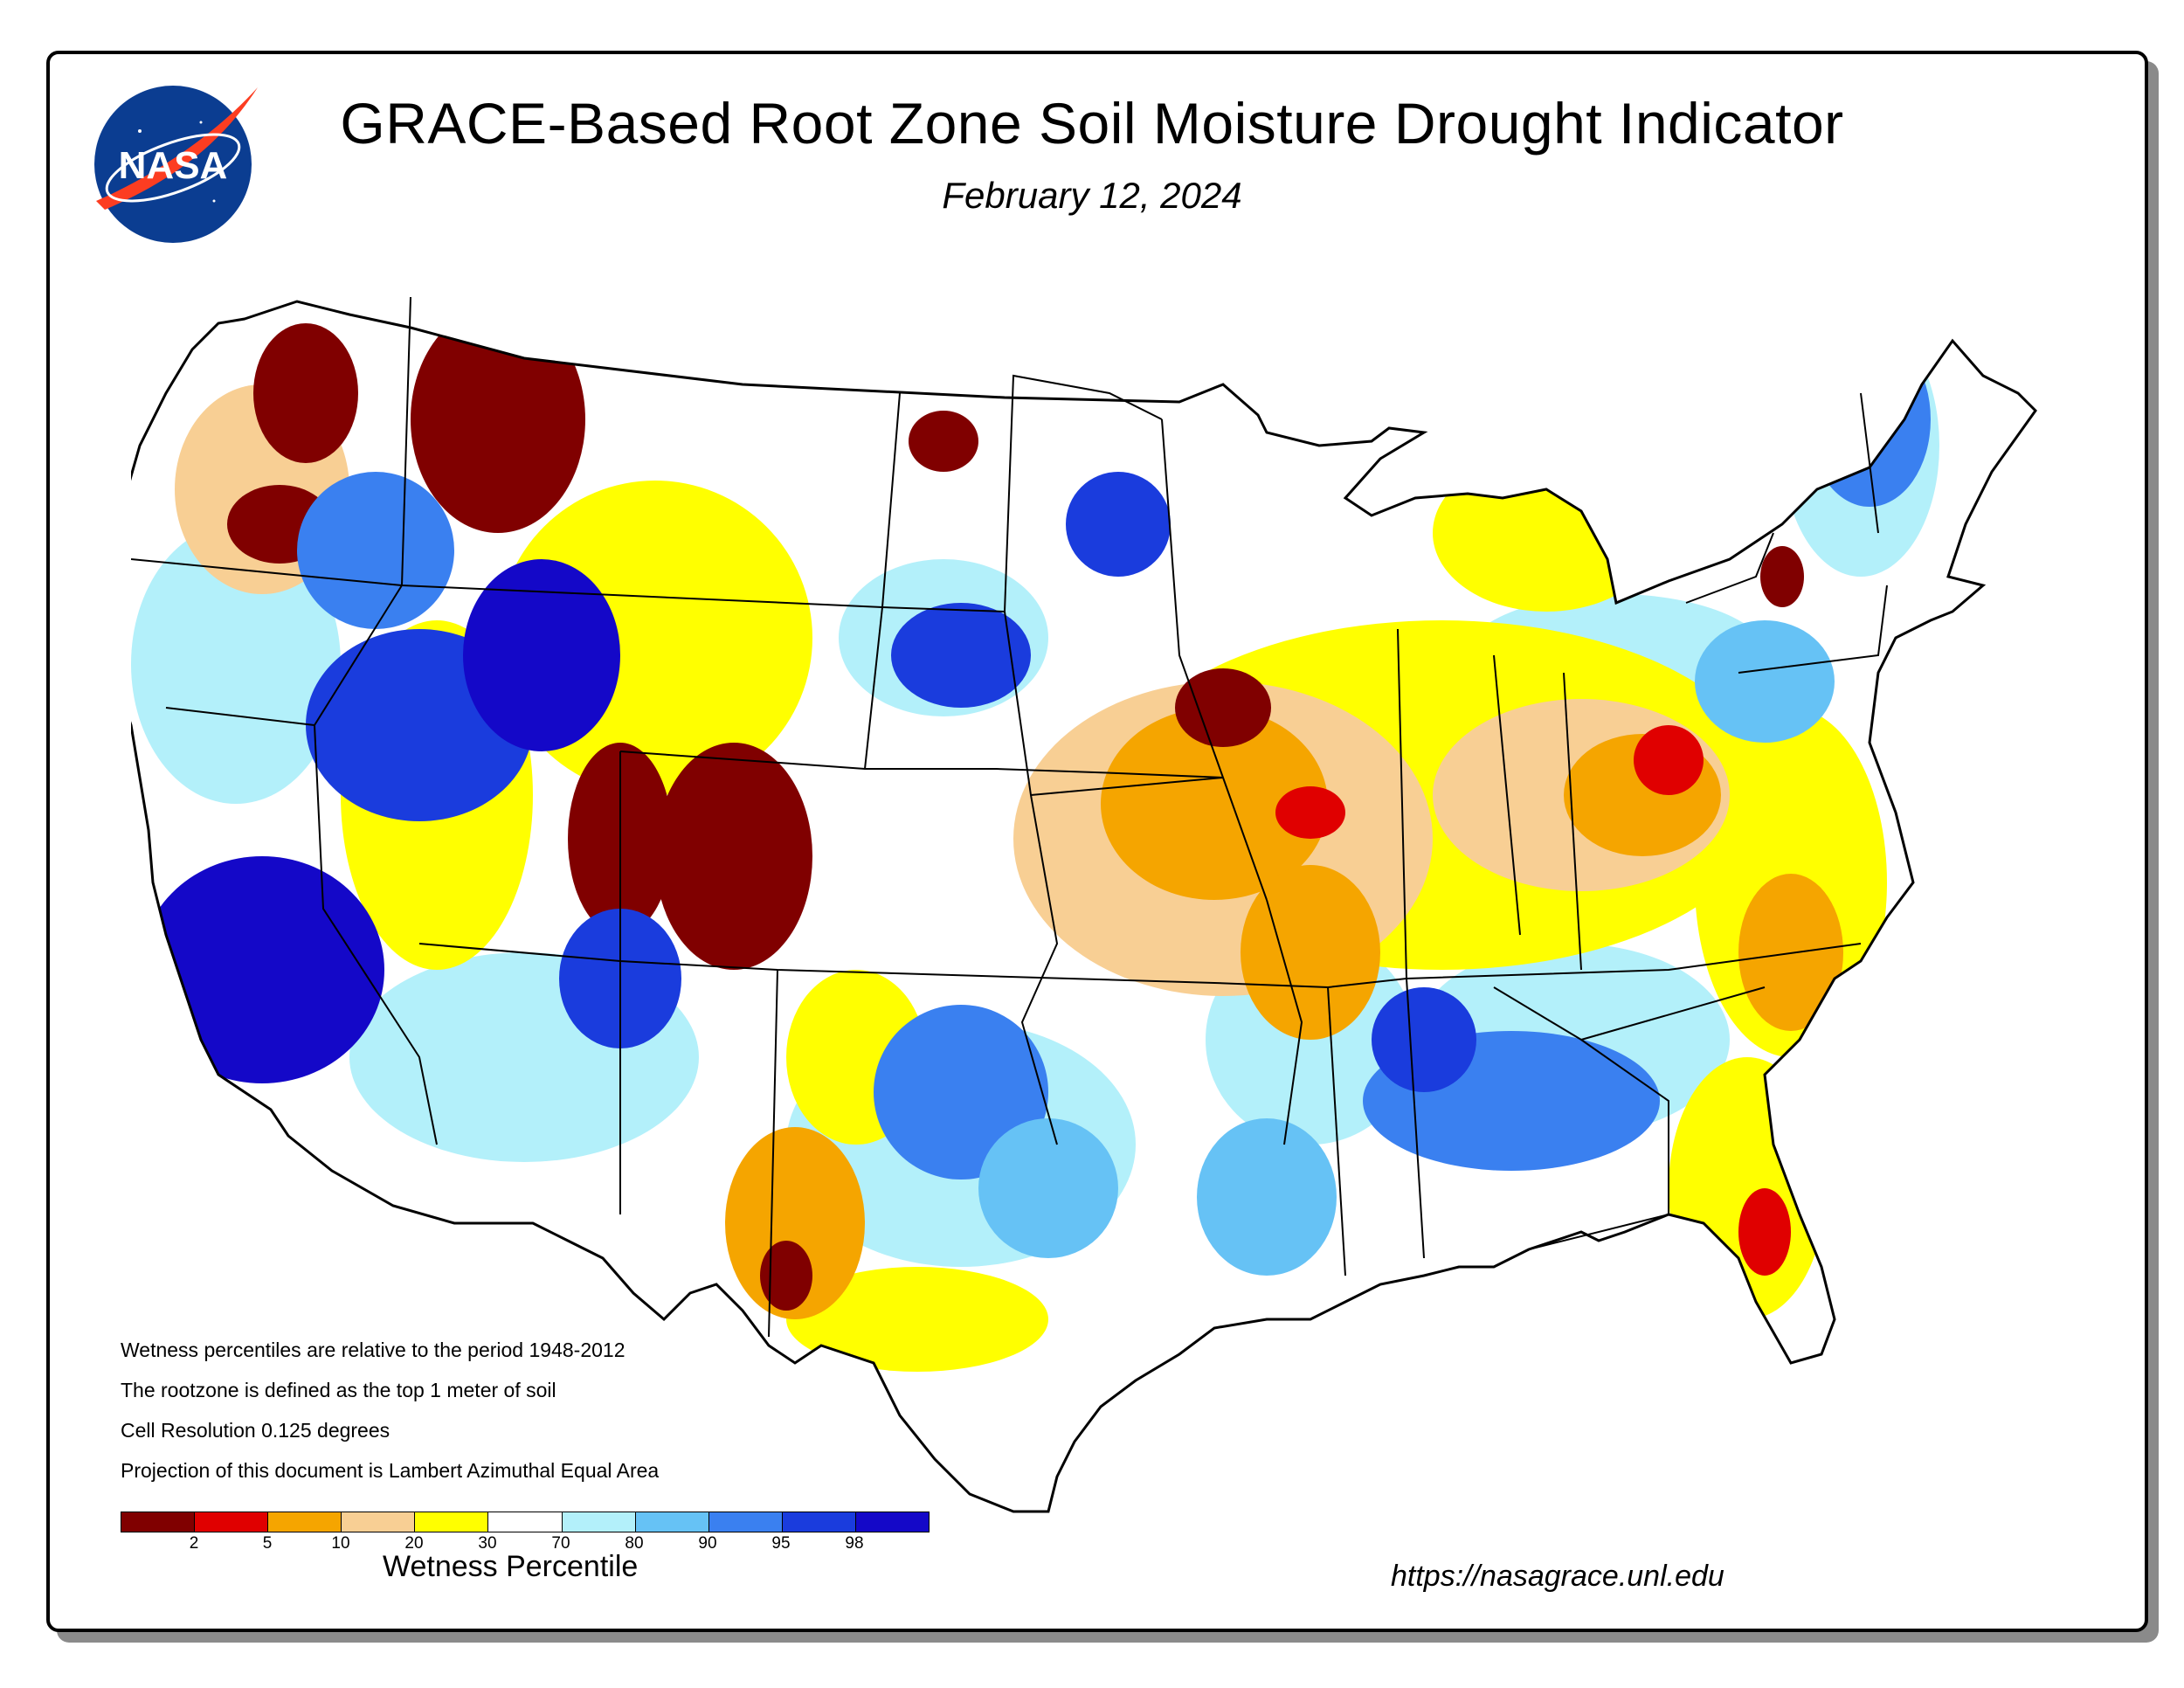 The image size is (2184, 1688). Describe the element at coordinates (1092, 195) in the screenshot. I see `map-date: February 12, 2024` at that location.